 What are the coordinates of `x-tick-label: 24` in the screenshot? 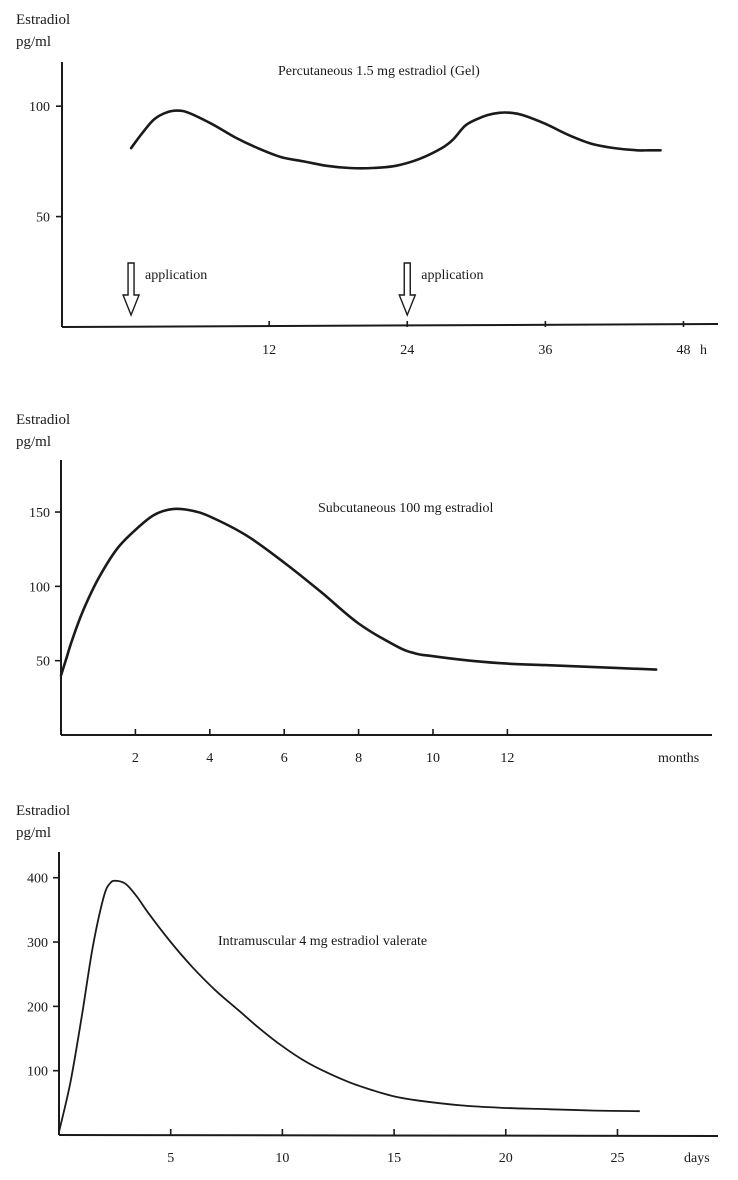 It's located at (407, 350).